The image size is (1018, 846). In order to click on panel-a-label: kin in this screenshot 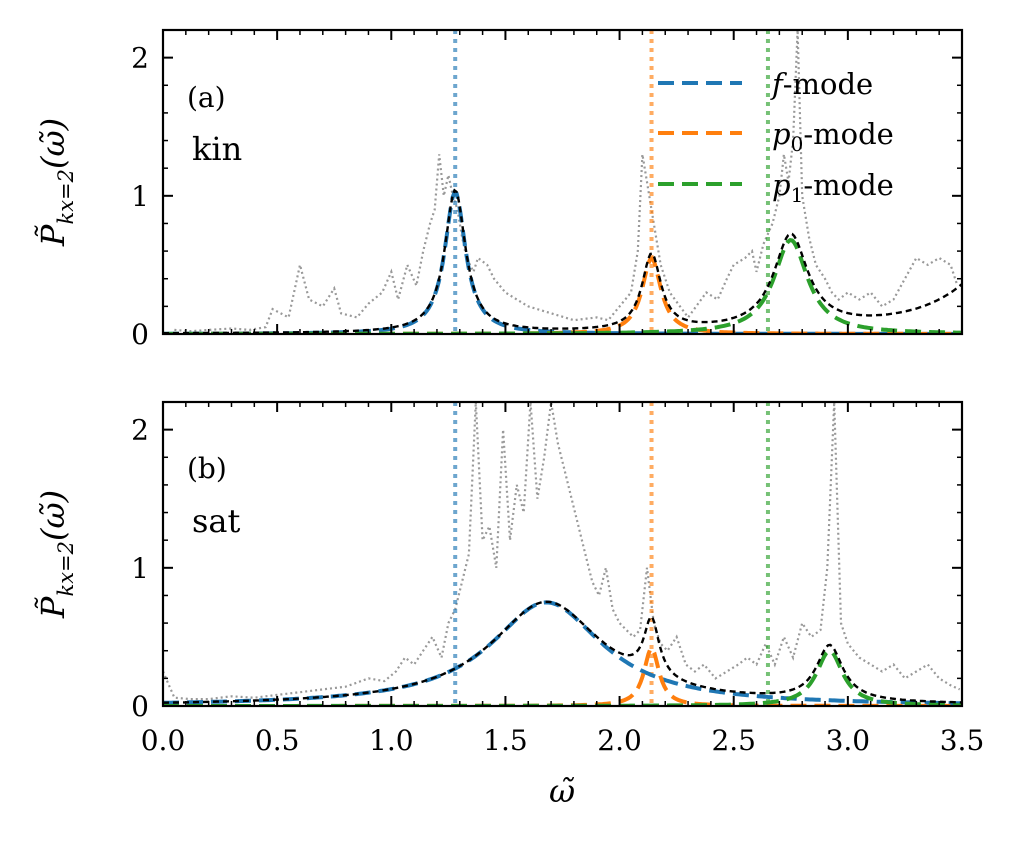, I will do `click(217, 149)`.